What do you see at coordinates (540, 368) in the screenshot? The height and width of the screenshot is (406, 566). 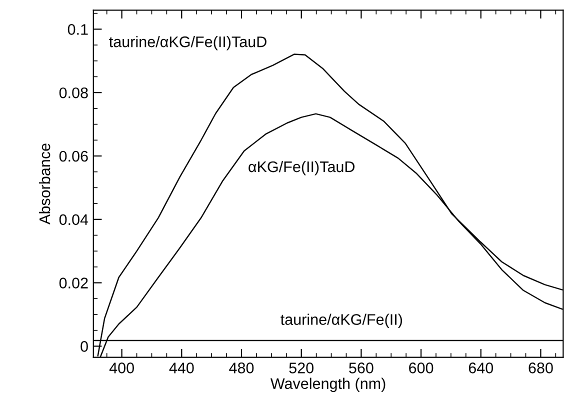 I see `x-tick-label: 680` at bounding box center [540, 368].